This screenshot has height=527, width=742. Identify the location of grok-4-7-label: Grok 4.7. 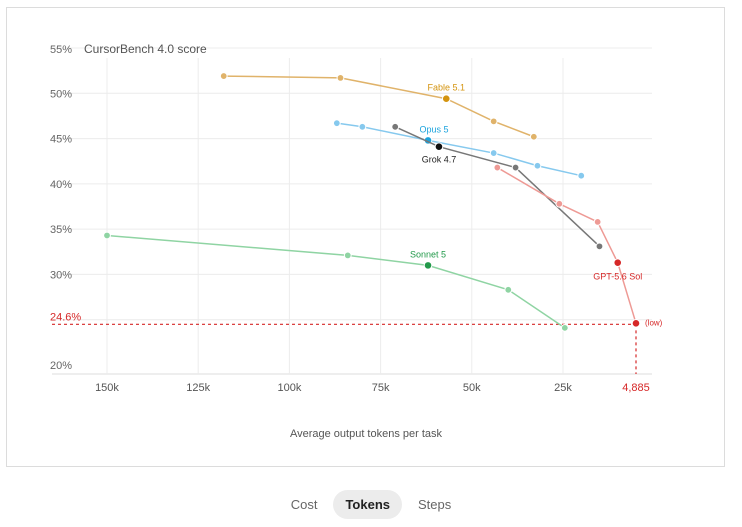
(439, 160).